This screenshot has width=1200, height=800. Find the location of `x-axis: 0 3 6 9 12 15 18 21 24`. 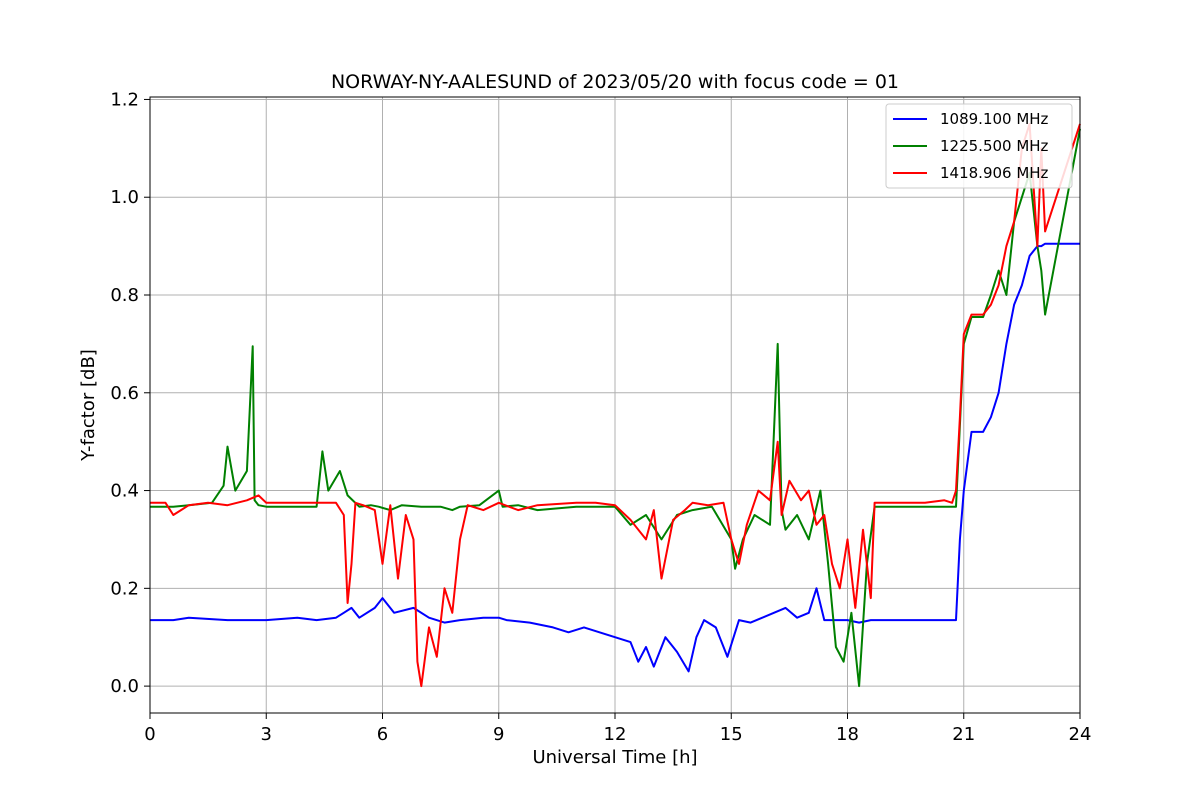

x-axis: 0 3 6 9 12 15 18 21 24 is located at coordinates (617, 729).